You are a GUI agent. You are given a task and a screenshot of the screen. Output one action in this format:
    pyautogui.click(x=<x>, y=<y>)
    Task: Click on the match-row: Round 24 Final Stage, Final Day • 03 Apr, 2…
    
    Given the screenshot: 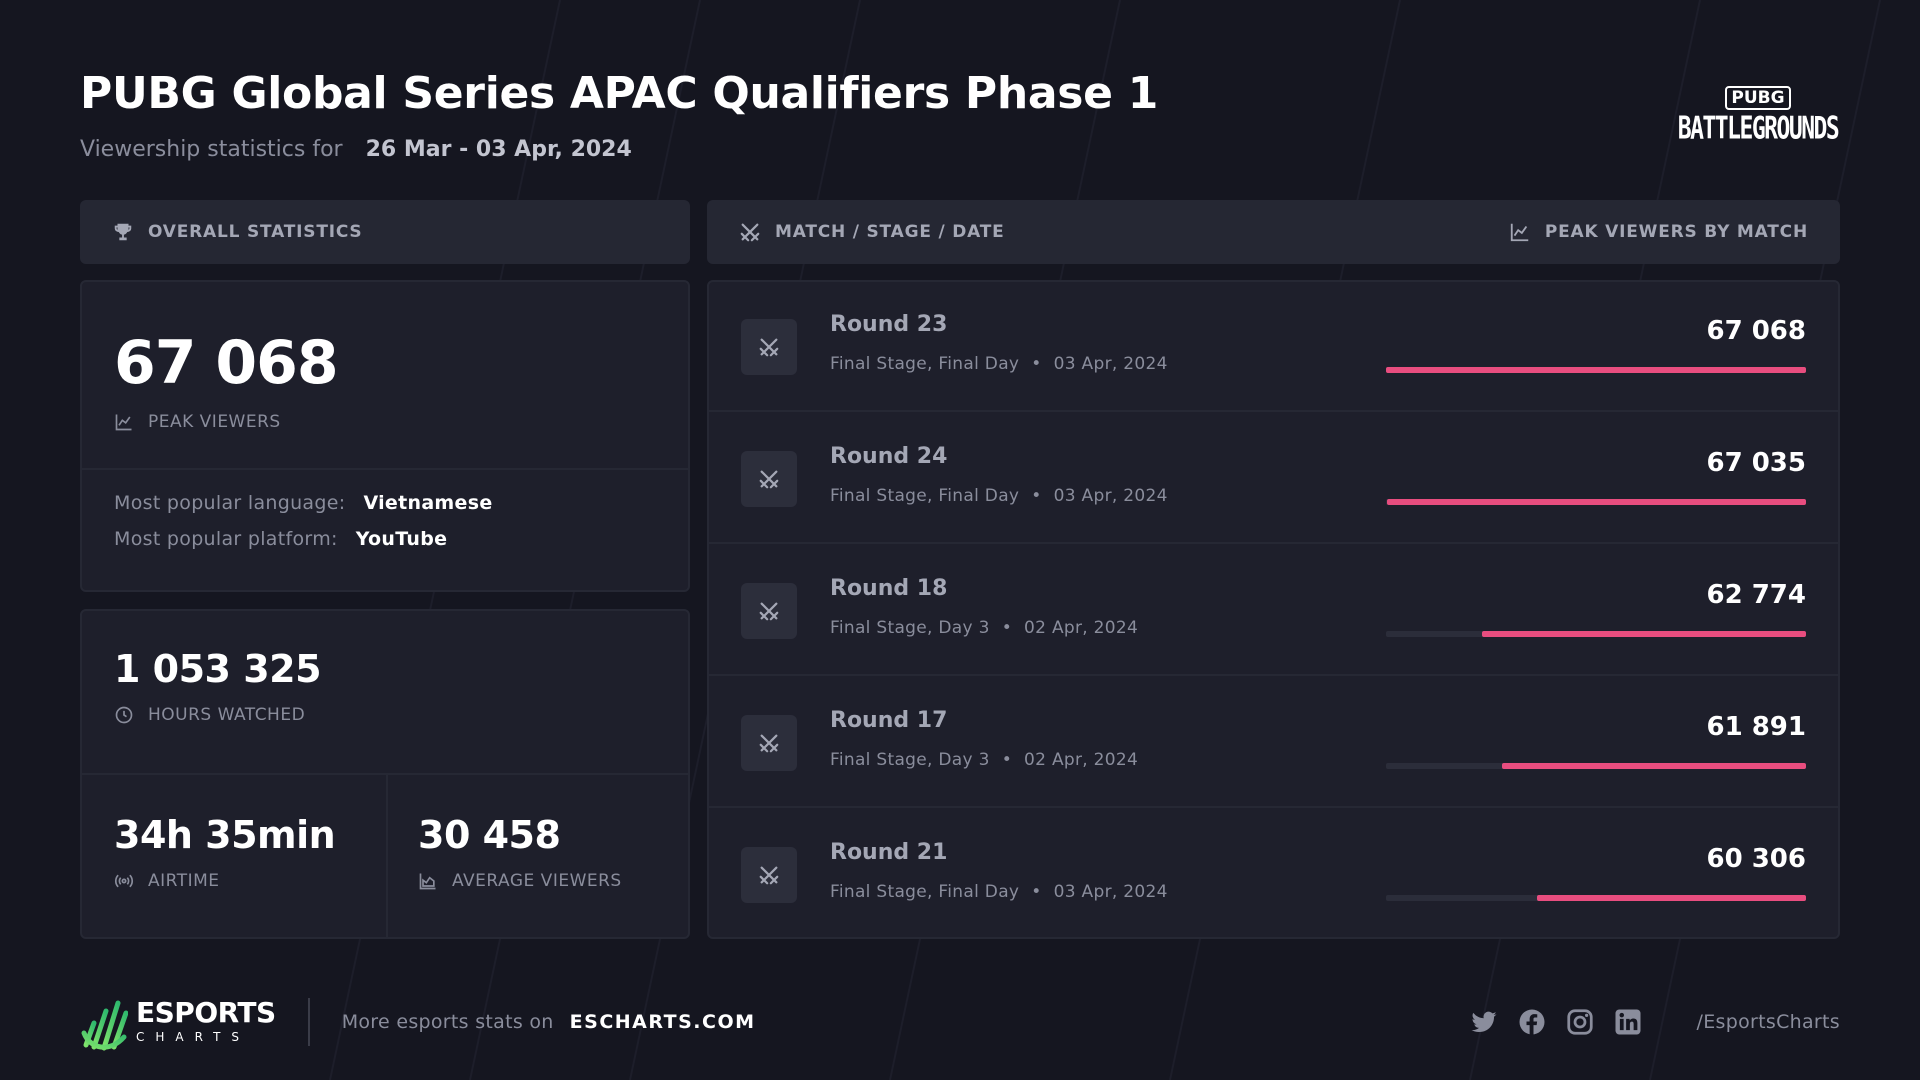 What is the action you would take?
    pyautogui.click(x=1273, y=479)
    